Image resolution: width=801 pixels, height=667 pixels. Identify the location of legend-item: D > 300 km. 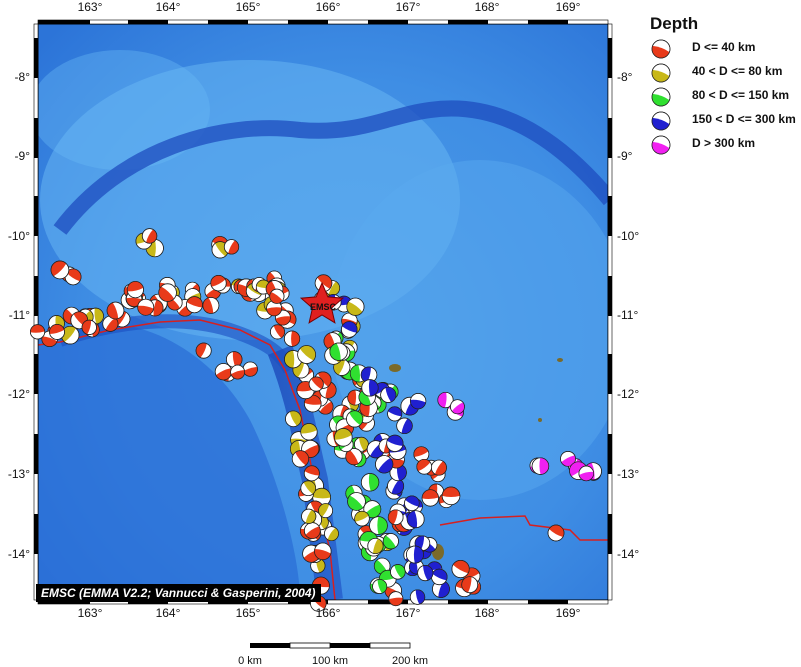
(720, 145).